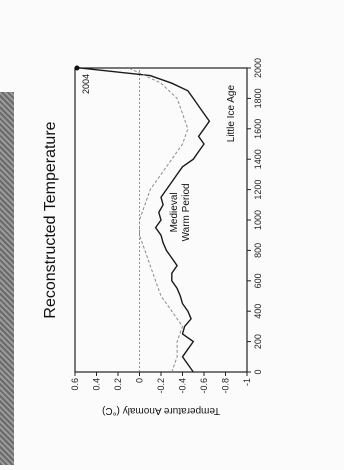 The height and width of the screenshot is (470, 344). What do you see at coordinates (97, 384) in the screenshot?
I see `y-tick-label: 0.4` at bounding box center [97, 384].